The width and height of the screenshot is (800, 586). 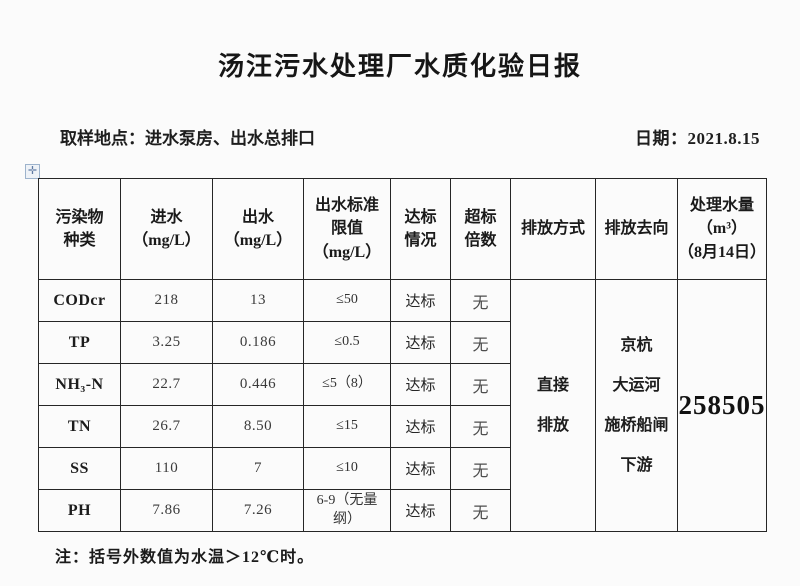 What do you see at coordinates (258, 468) in the screenshot?
I see `effluent-value: 7` at bounding box center [258, 468].